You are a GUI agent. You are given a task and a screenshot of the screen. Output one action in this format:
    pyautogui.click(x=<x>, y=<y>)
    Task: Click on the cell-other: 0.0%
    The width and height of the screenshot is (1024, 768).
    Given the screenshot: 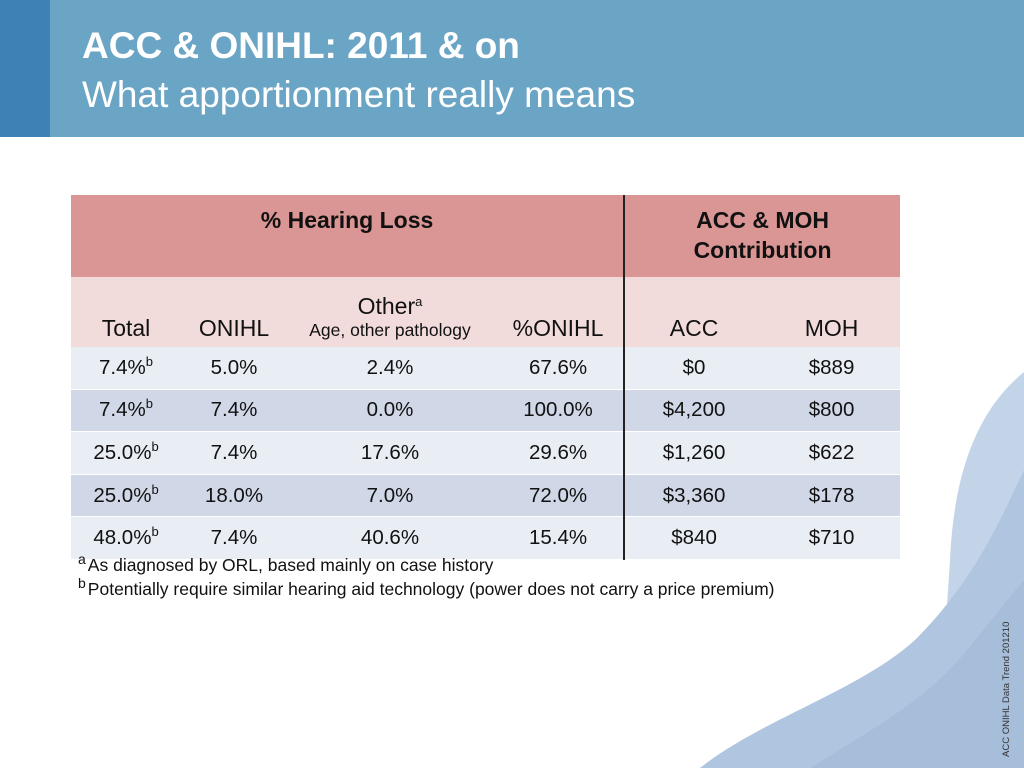 What is the action you would take?
    pyautogui.click(x=390, y=411)
    